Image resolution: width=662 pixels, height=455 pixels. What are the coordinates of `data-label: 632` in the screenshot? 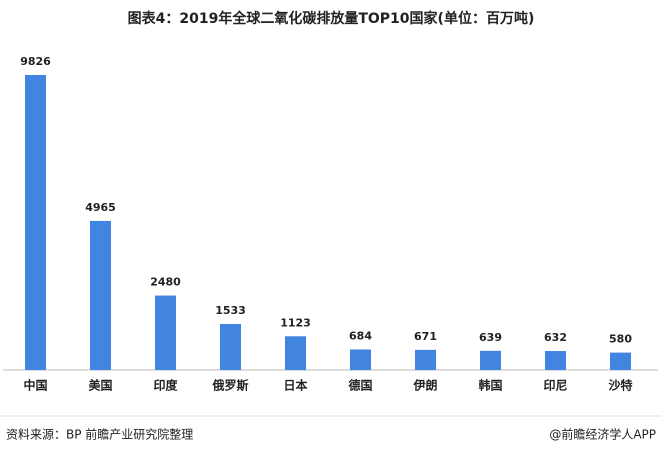 It's located at (555, 337).